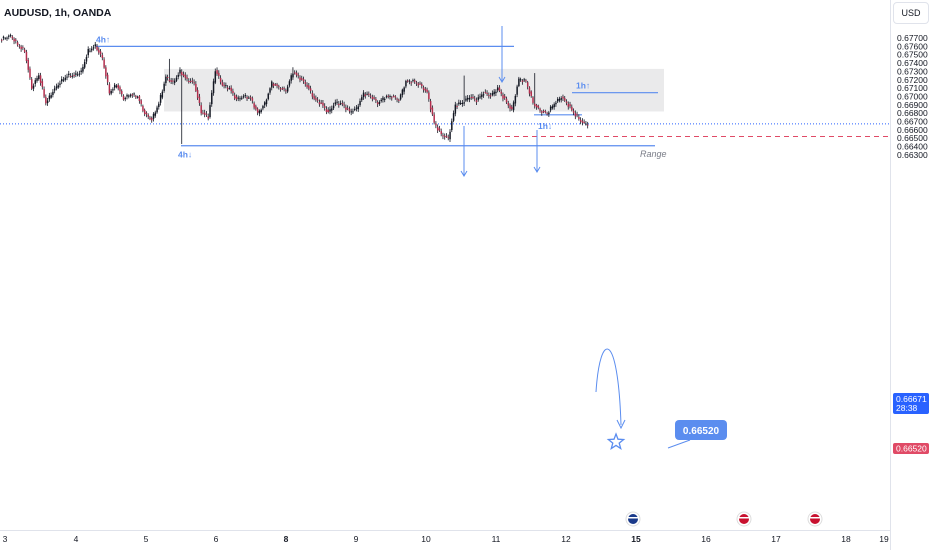 This screenshot has height=555, width=932. What do you see at coordinates (724, 519) in the screenshot?
I see `economic-events` at bounding box center [724, 519].